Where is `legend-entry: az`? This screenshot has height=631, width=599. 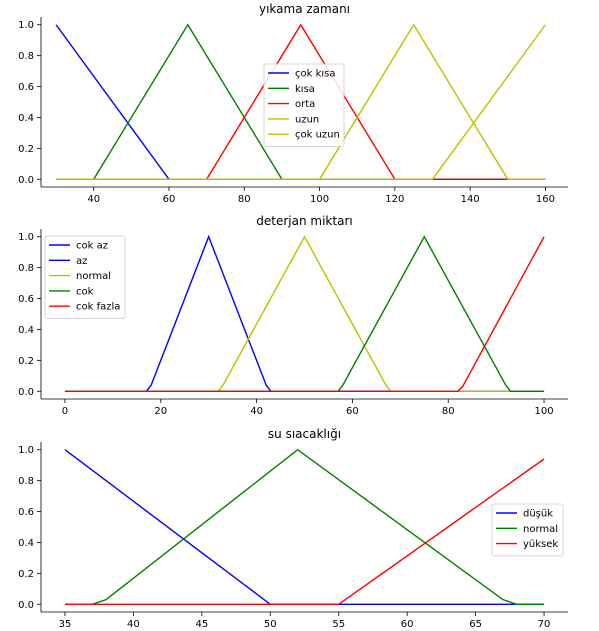
legend-entry: az is located at coordinates (81, 261).